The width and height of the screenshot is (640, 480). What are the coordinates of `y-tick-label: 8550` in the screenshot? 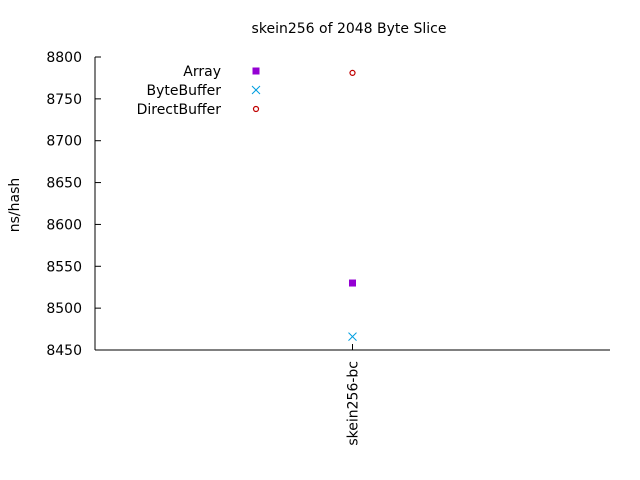 It's located at (64, 267).